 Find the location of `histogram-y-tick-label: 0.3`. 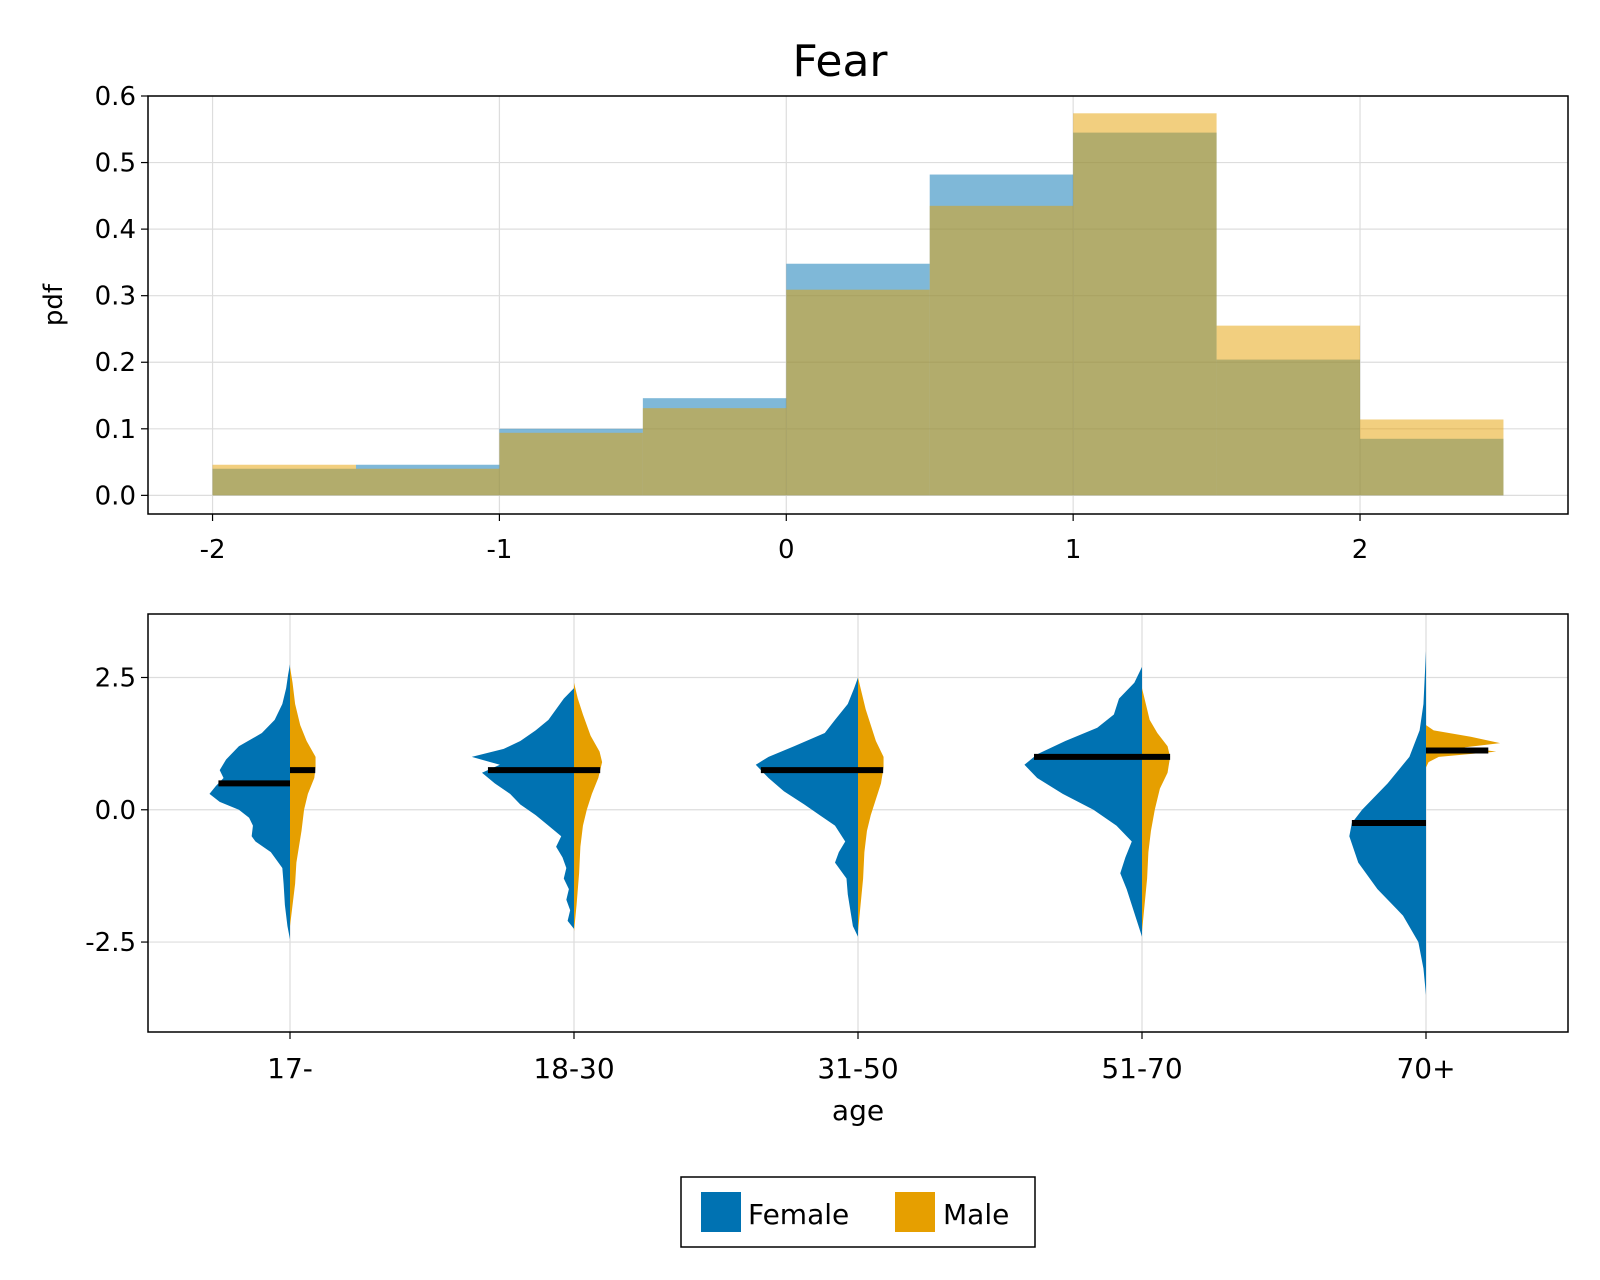

histogram-y-tick-label: 0.3 is located at coordinates (115, 297).